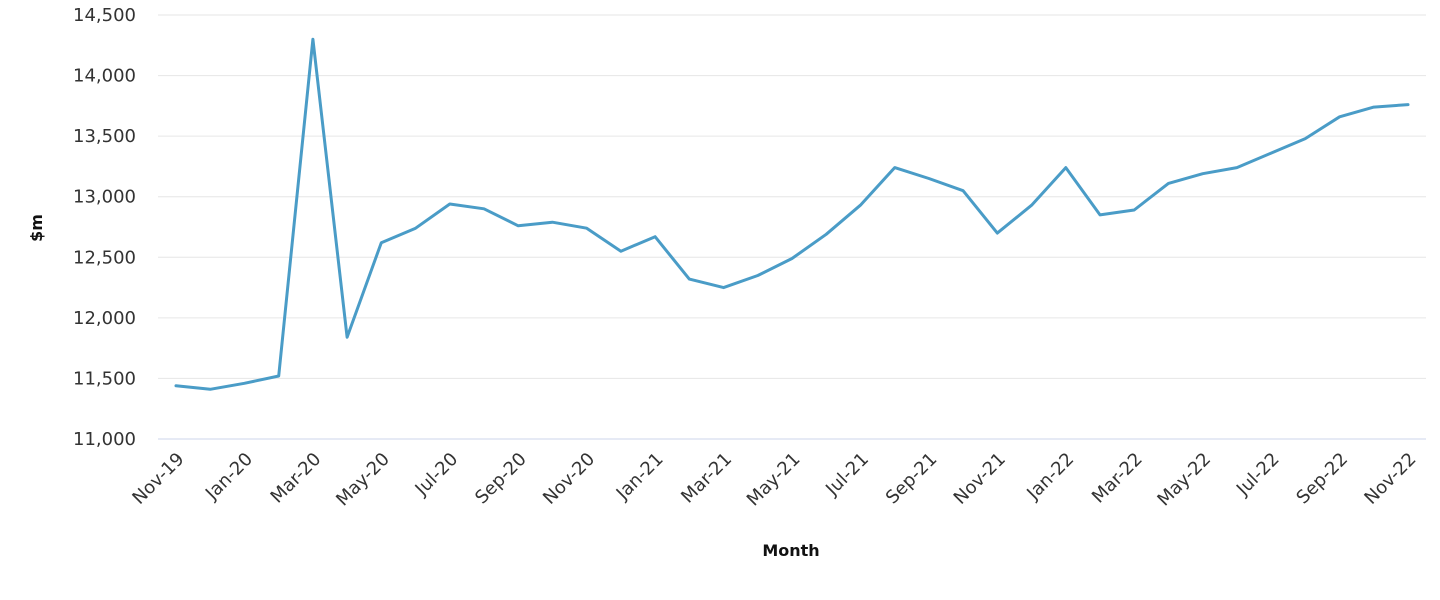 Image resolution: width=1440 pixels, height=600 pixels. I want to click on y-tick-label: 13,000, so click(104, 197).